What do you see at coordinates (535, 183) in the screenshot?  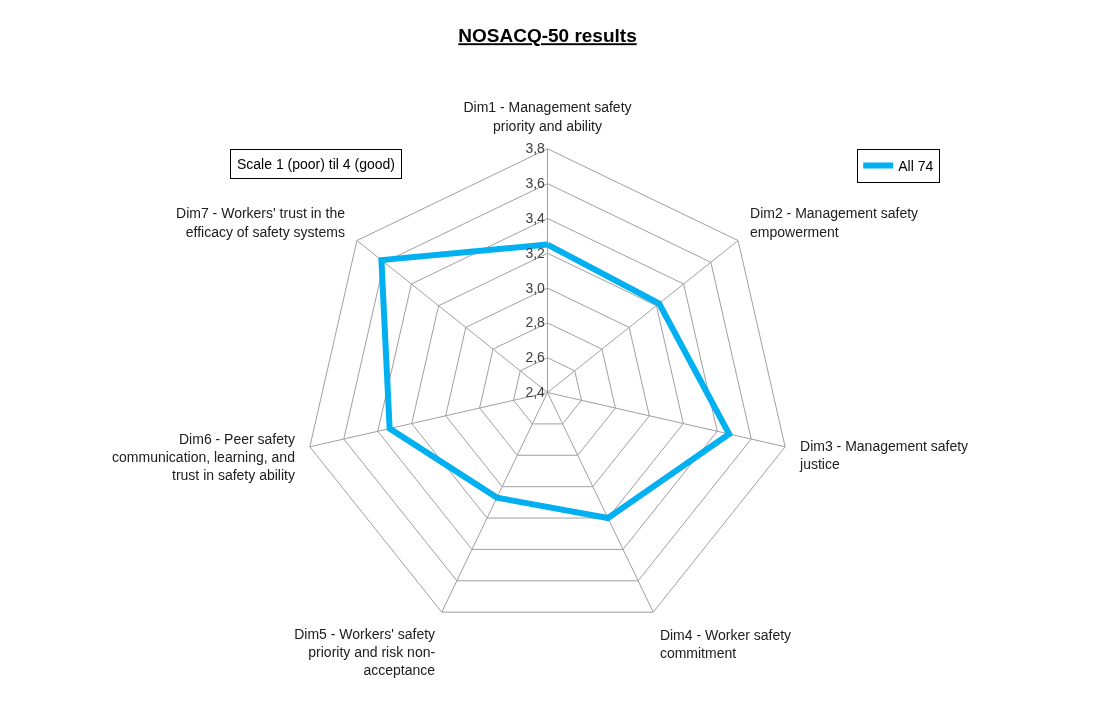 I see `y-tick-label: 3,6` at bounding box center [535, 183].